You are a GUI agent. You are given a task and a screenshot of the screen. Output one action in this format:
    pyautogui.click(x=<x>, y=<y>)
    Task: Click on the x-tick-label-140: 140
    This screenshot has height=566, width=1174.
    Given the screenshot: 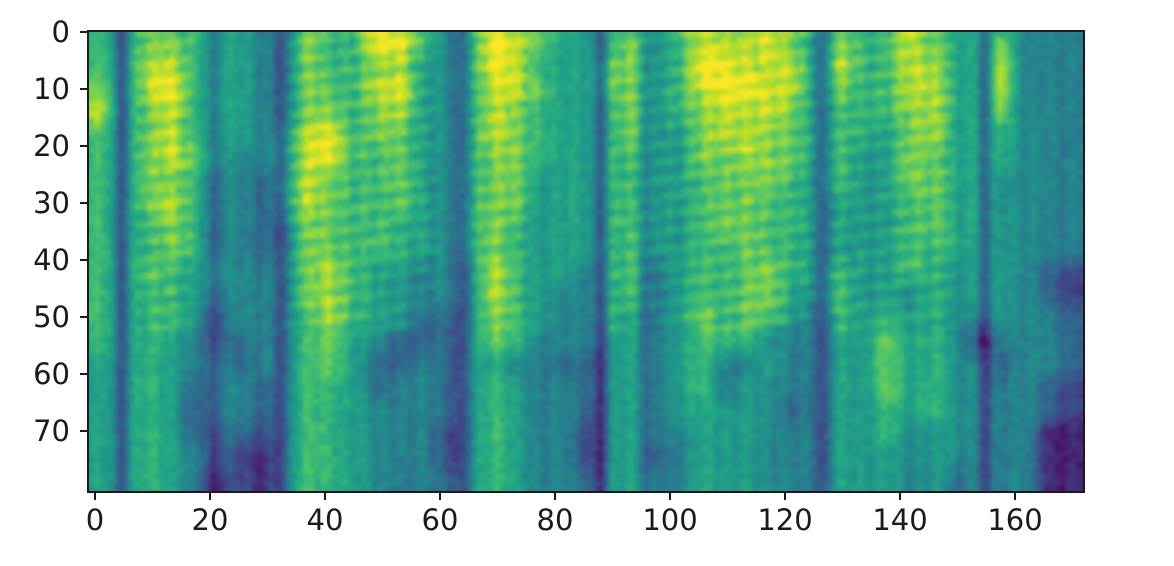 What is the action you would take?
    pyautogui.click(x=900, y=520)
    